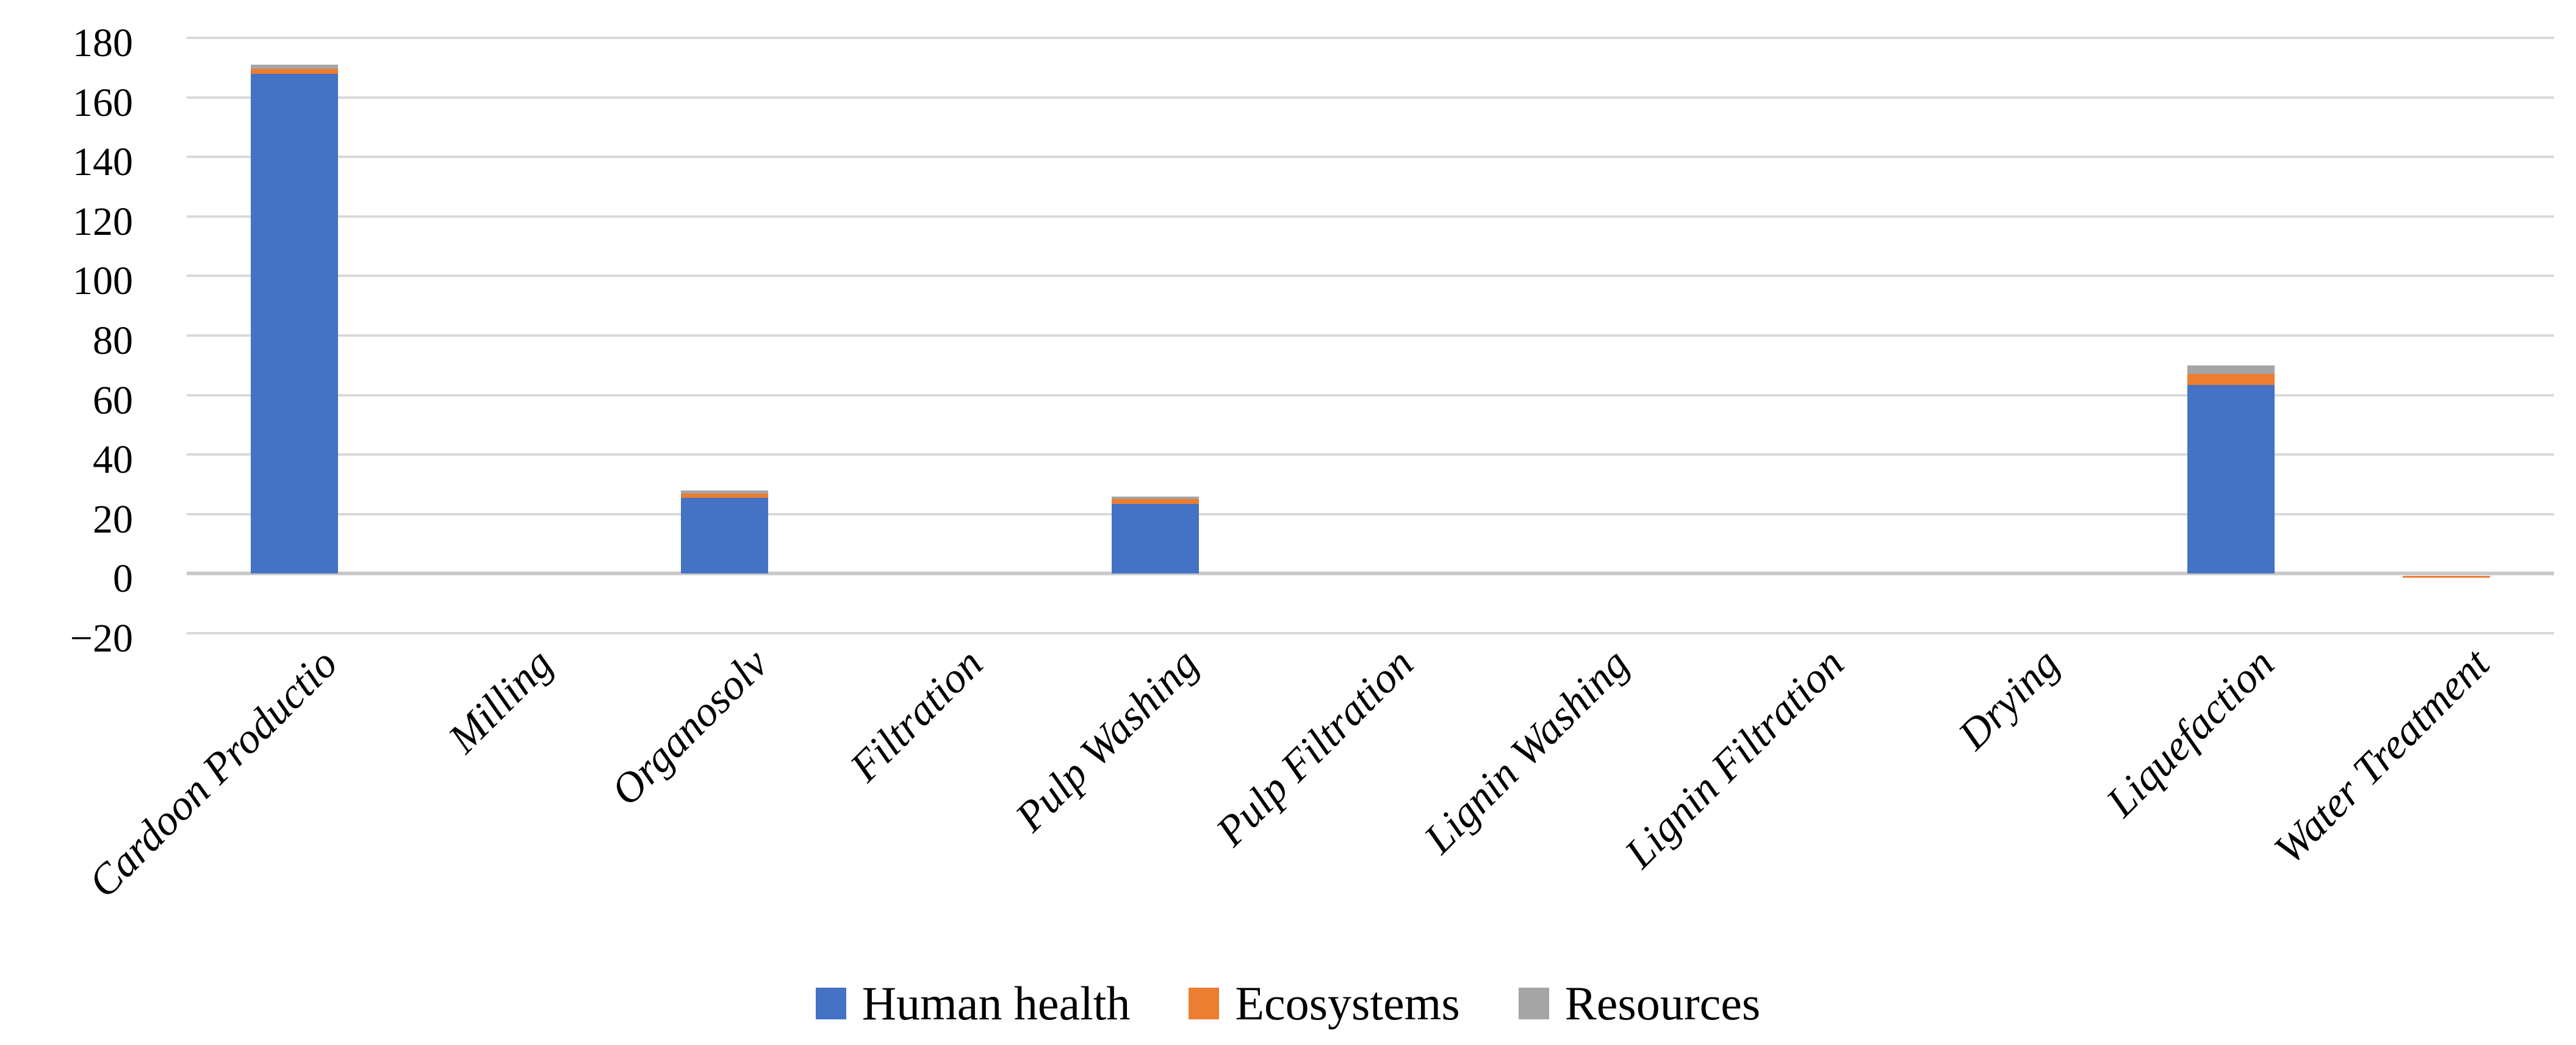 This screenshot has width=2576, height=1045. I want to click on y-axis-tick-label: 40, so click(113, 460).